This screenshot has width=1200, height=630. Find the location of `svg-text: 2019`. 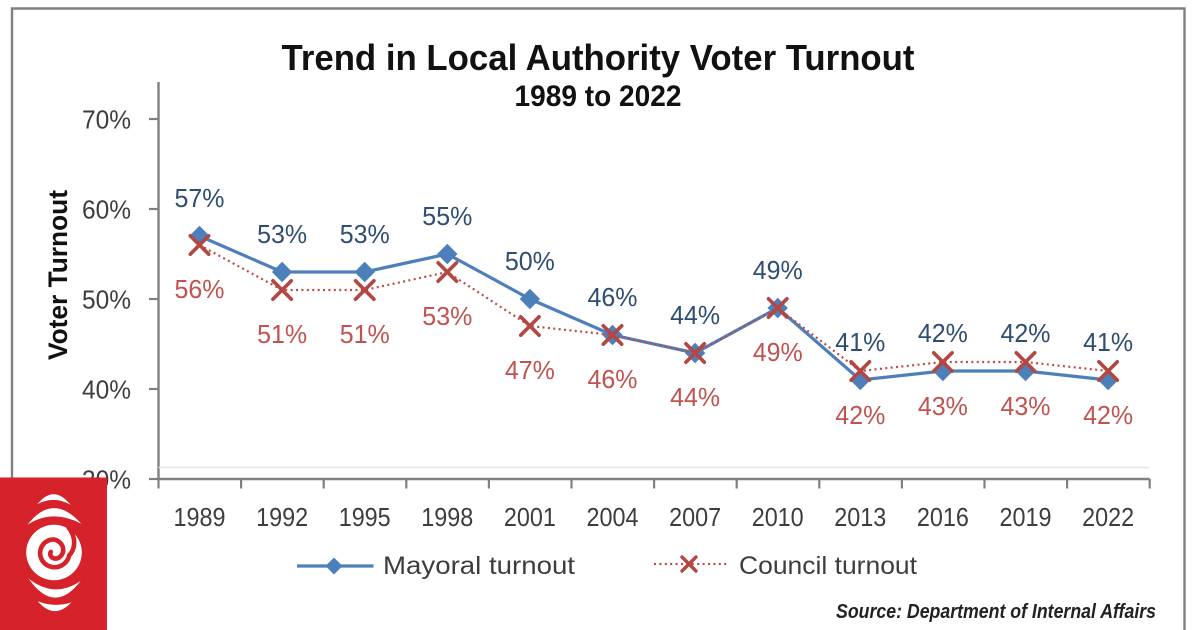

svg-text: 2019 is located at coordinates (1026, 517).